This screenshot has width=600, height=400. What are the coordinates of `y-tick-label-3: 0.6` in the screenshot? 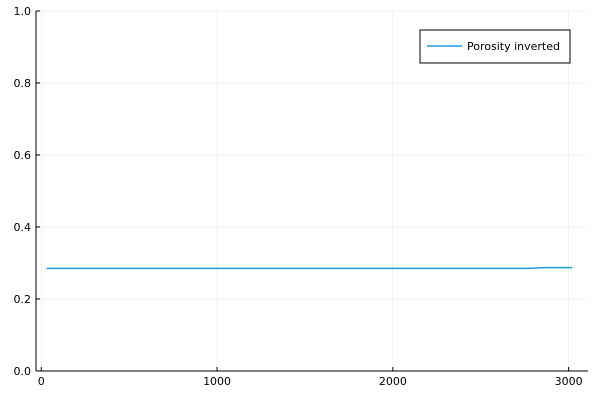 It's located at (23, 155).